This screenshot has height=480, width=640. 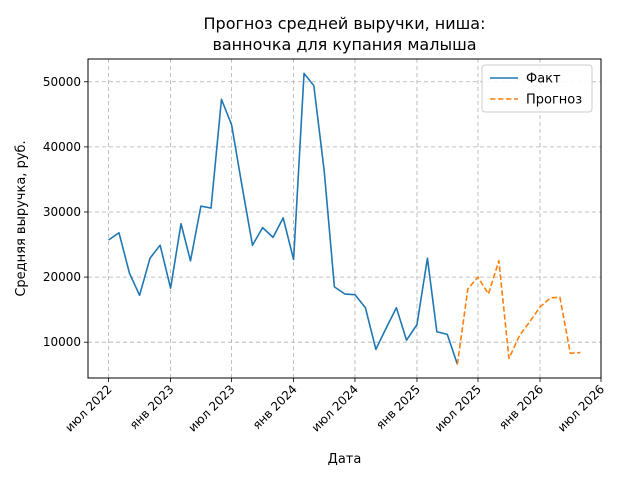 What do you see at coordinates (345, 459) in the screenshot?
I see `x-axis-label: Дата` at bounding box center [345, 459].